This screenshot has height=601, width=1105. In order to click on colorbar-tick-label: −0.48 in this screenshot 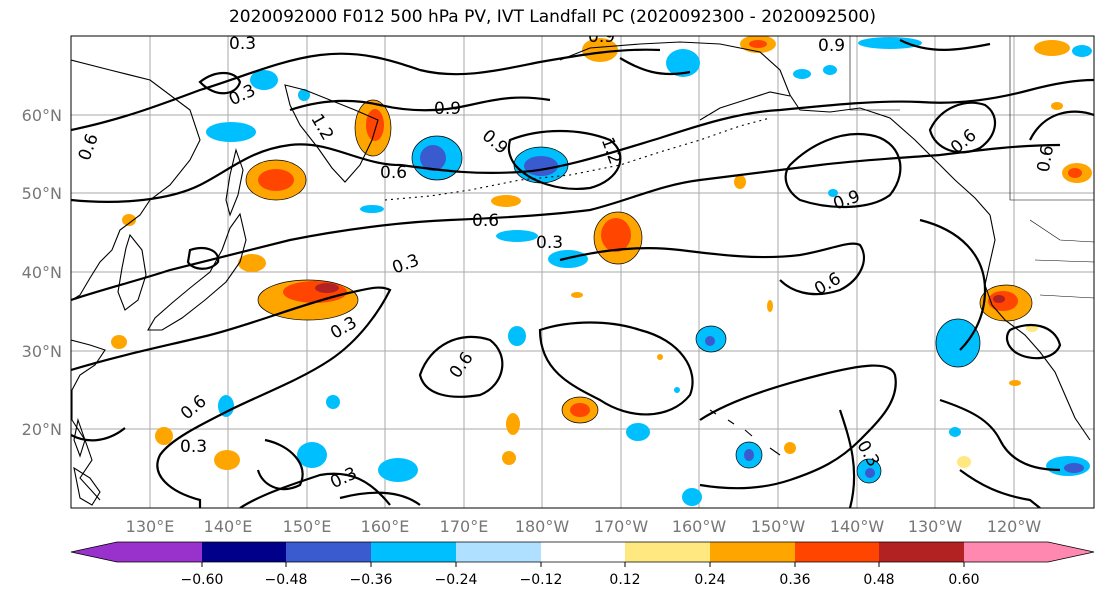, I will do `click(286, 580)`.